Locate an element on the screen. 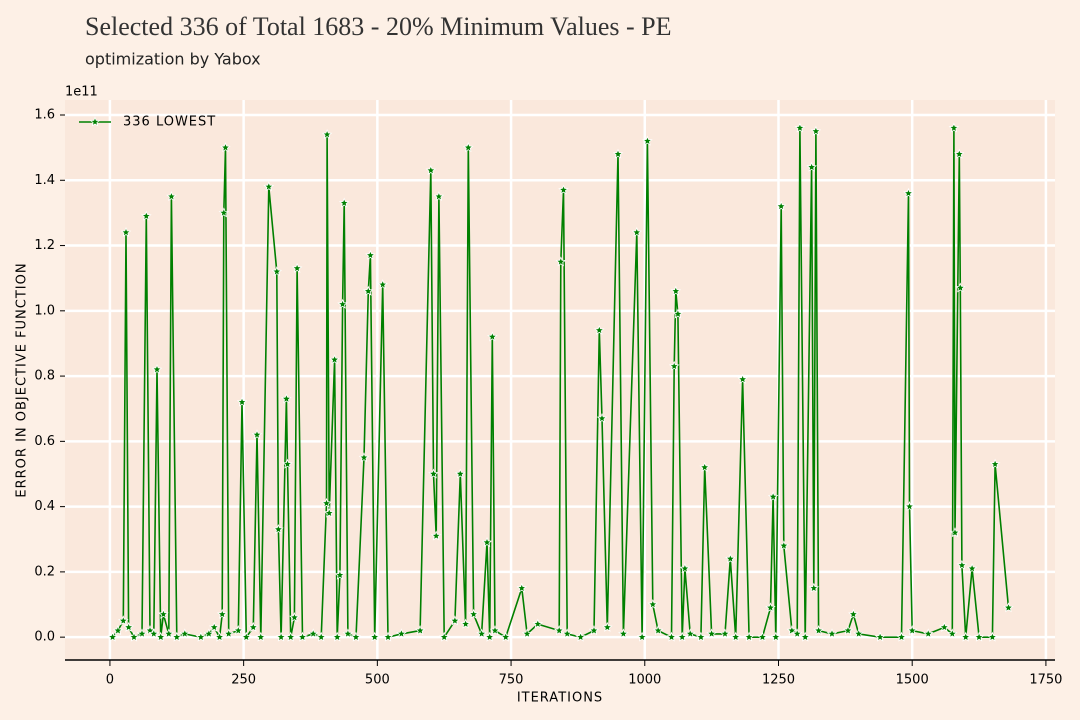 Image resolution: width=1080 pixels, height=720 pixels. y-tick-label: 1.6 is located at coordinates (44, 115).